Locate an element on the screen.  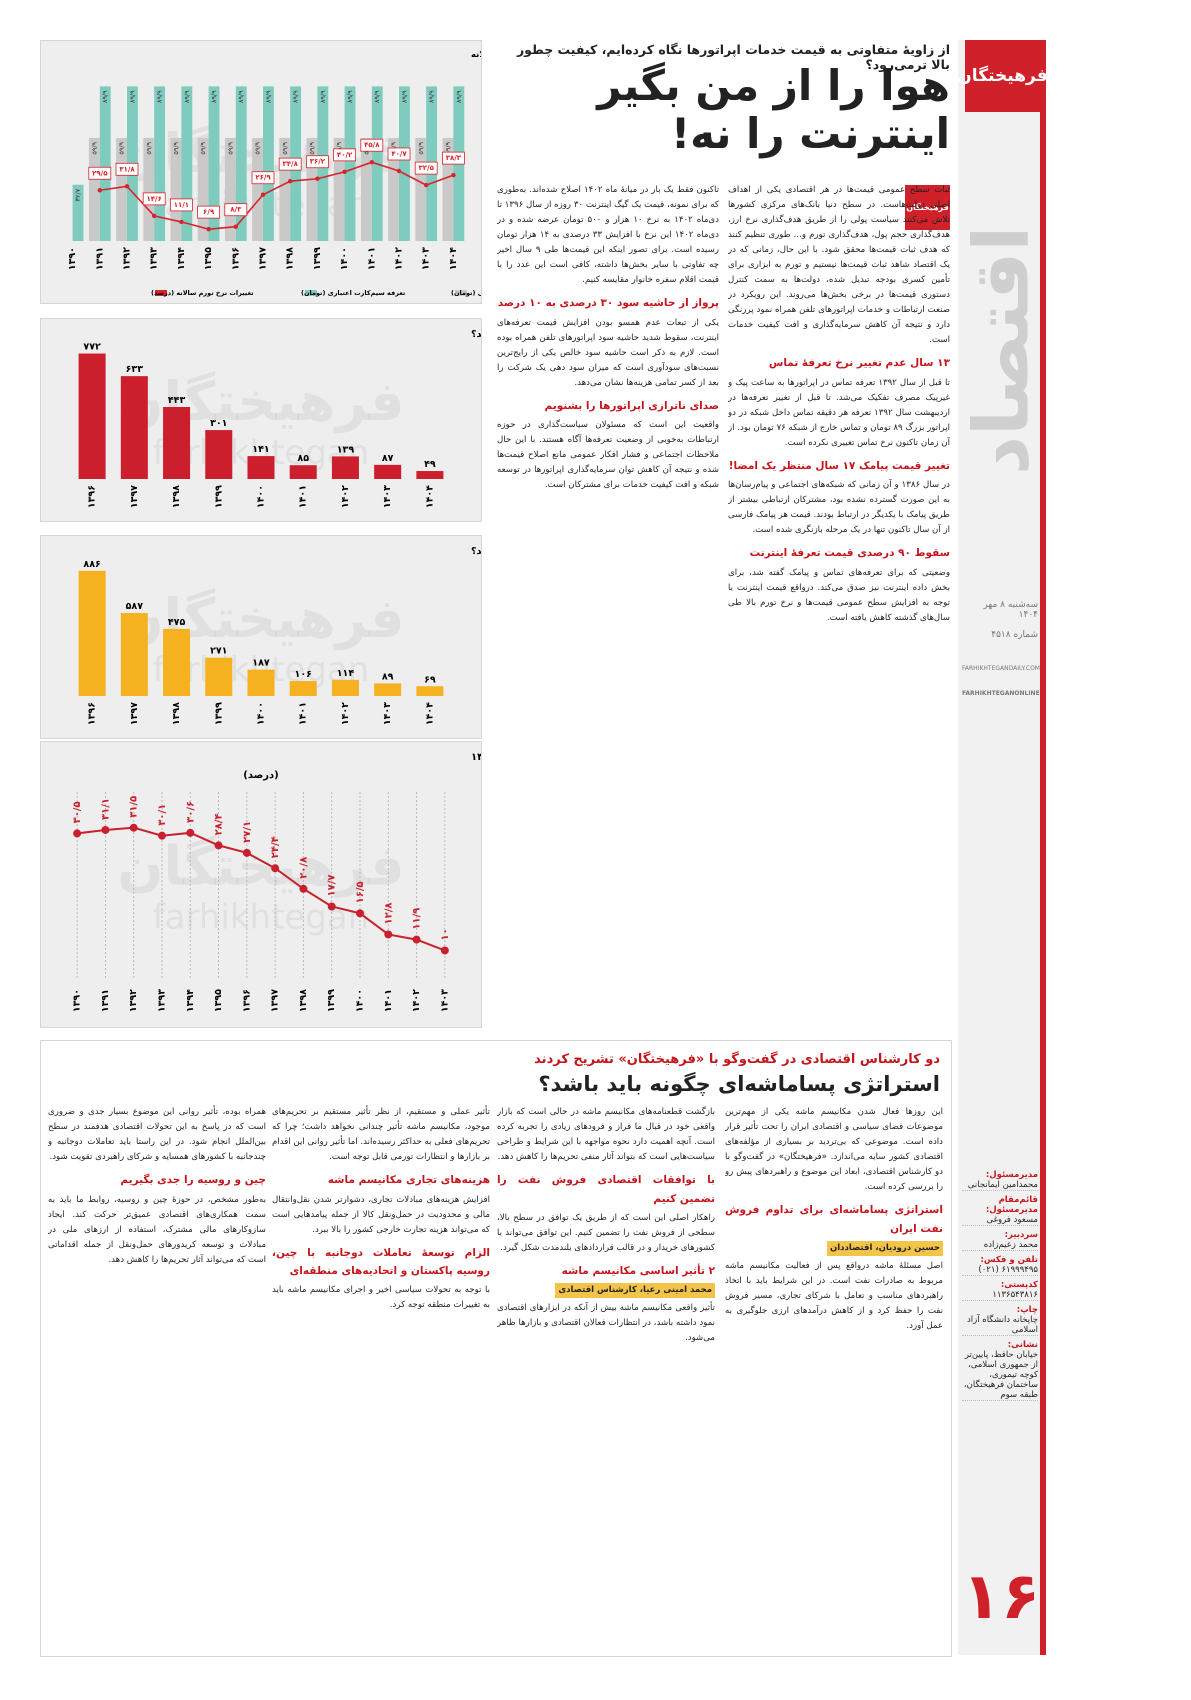
x-tick-label: ۱۳۹۹ is located at coordinates (218, 713).